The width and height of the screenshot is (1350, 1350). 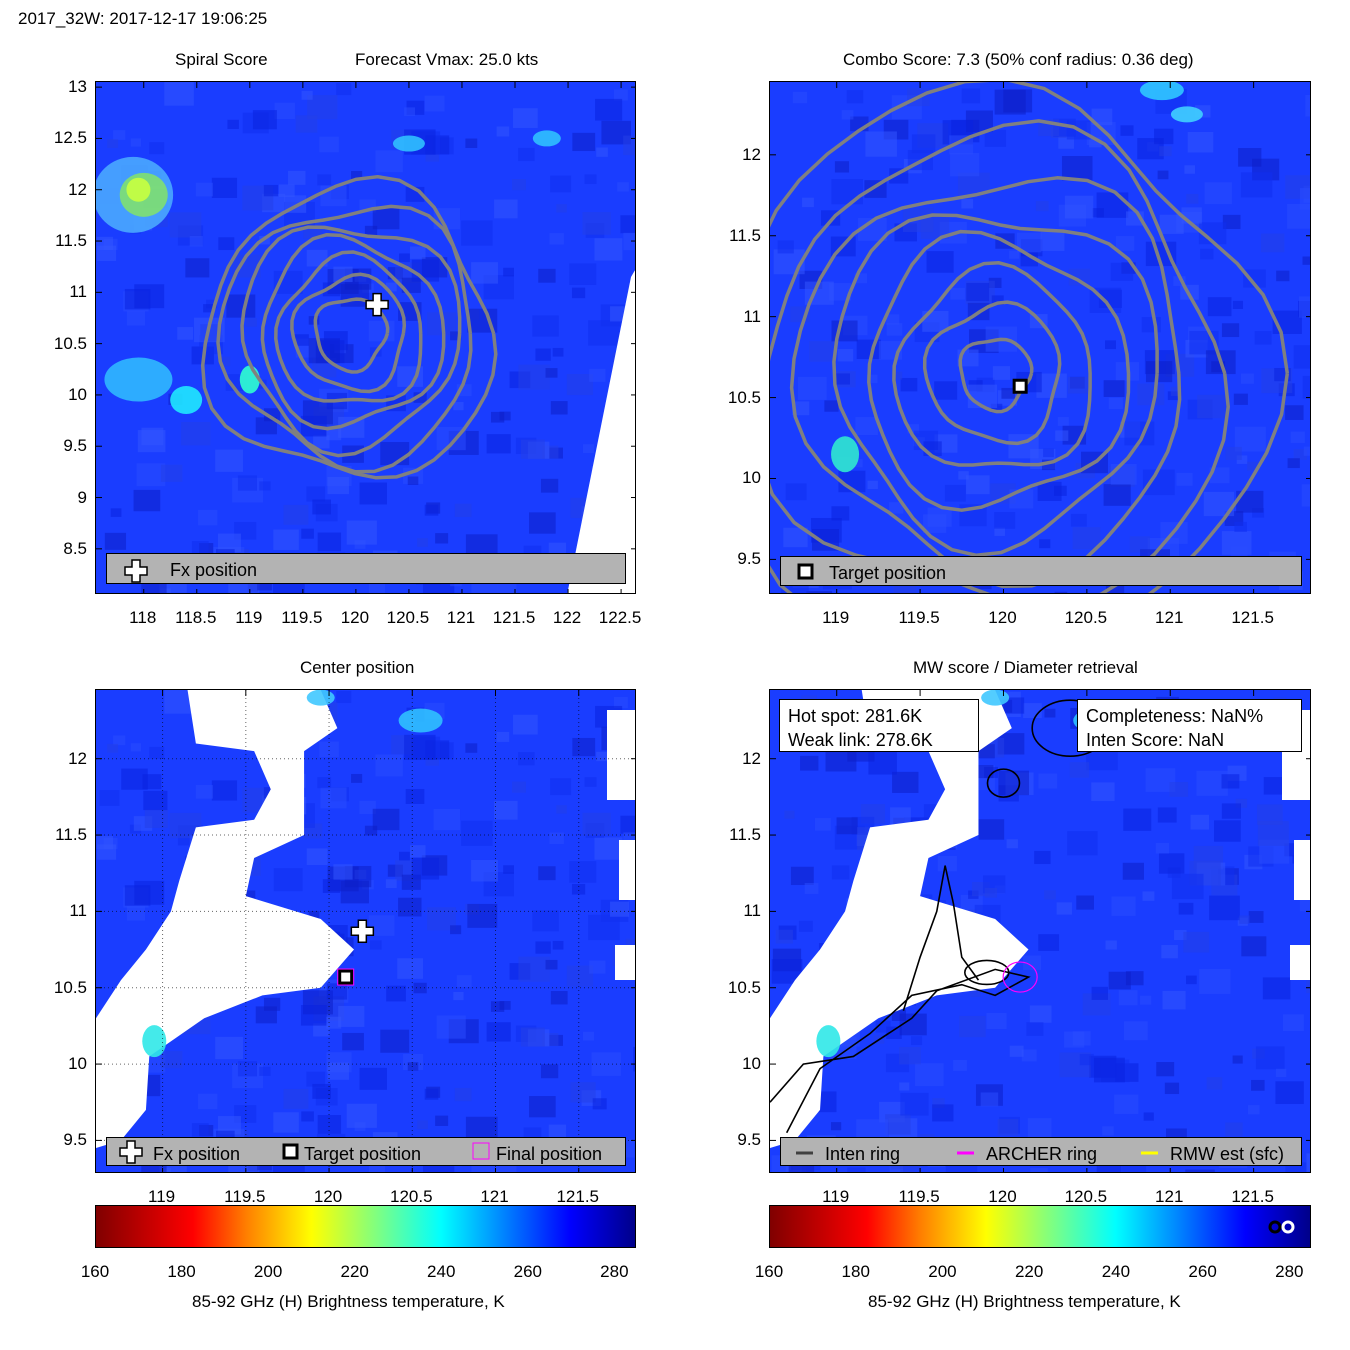 I want to click on mw-legend-rmw-label: RMW est (sfc), so click(x=1227, y=1154).